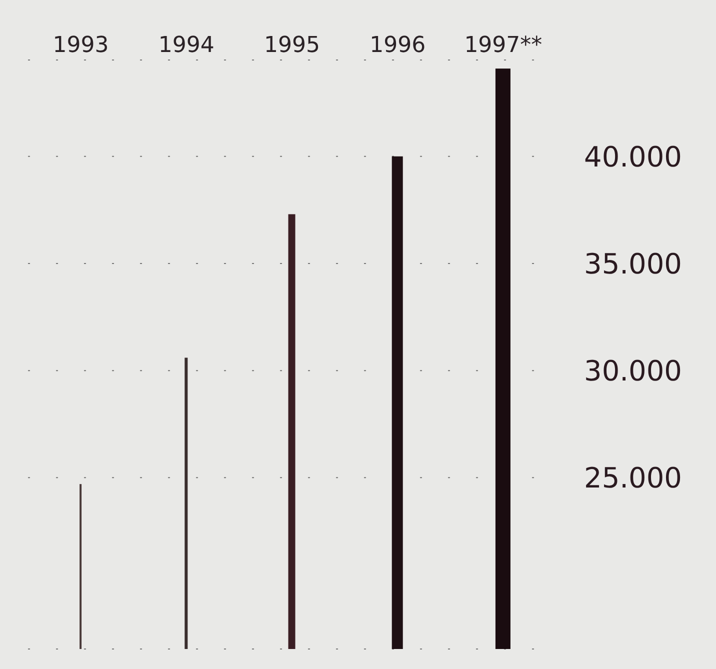  Describe the element at coordinates (633, 371) in the screenshot. I see `y-tick-label: 30.000` at that location.